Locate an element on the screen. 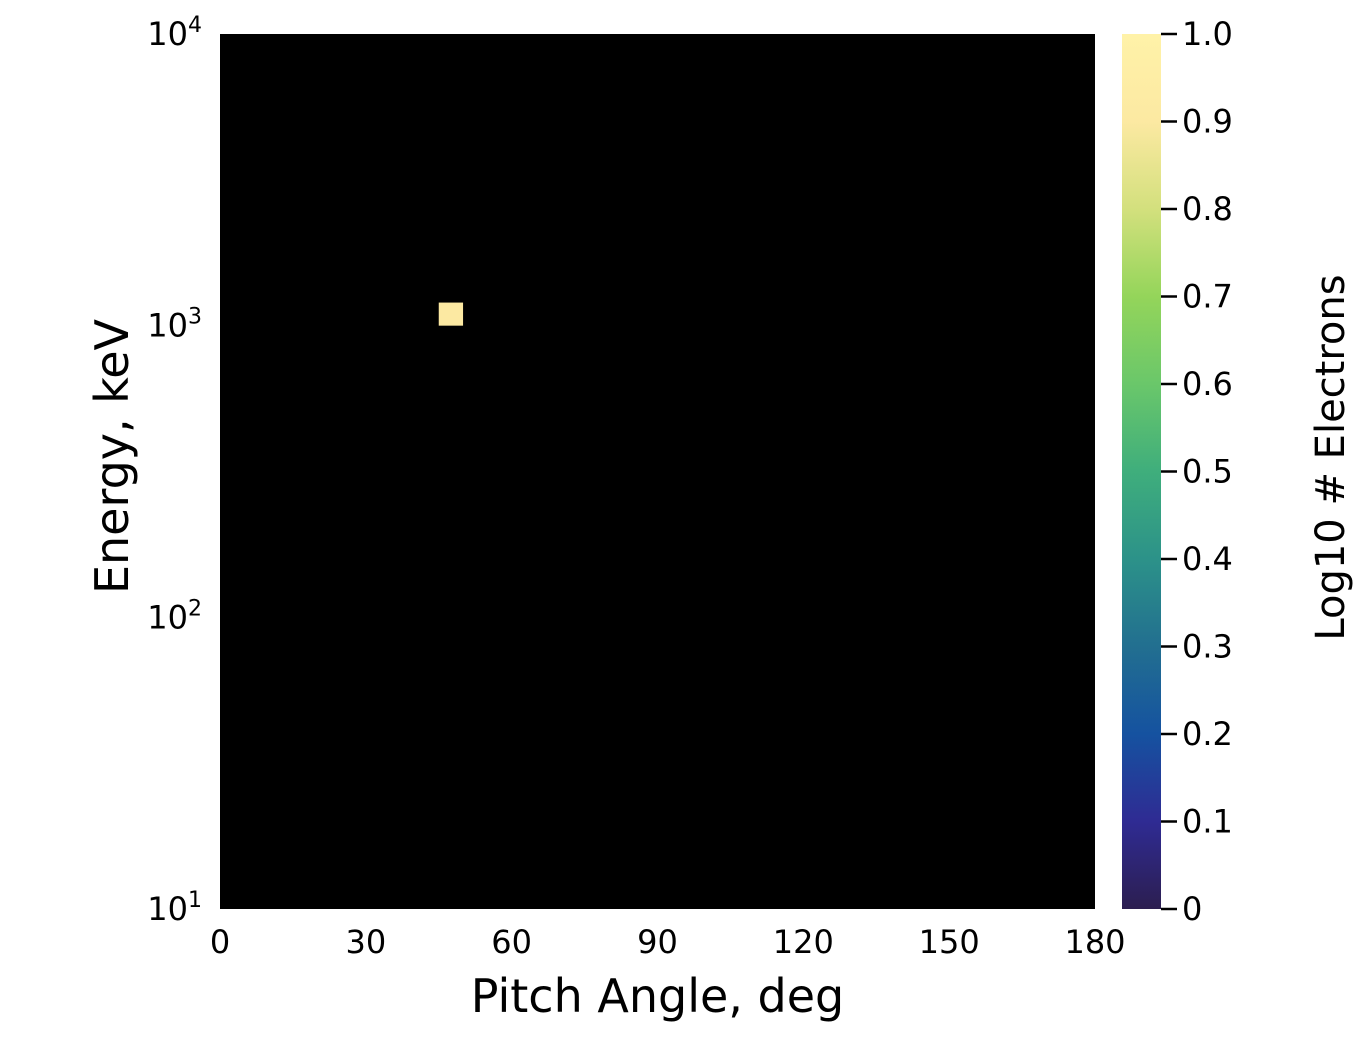 This screenshot has height=1050, width=1365. x-tick-label: 90 is located at coordinates (657, 942).